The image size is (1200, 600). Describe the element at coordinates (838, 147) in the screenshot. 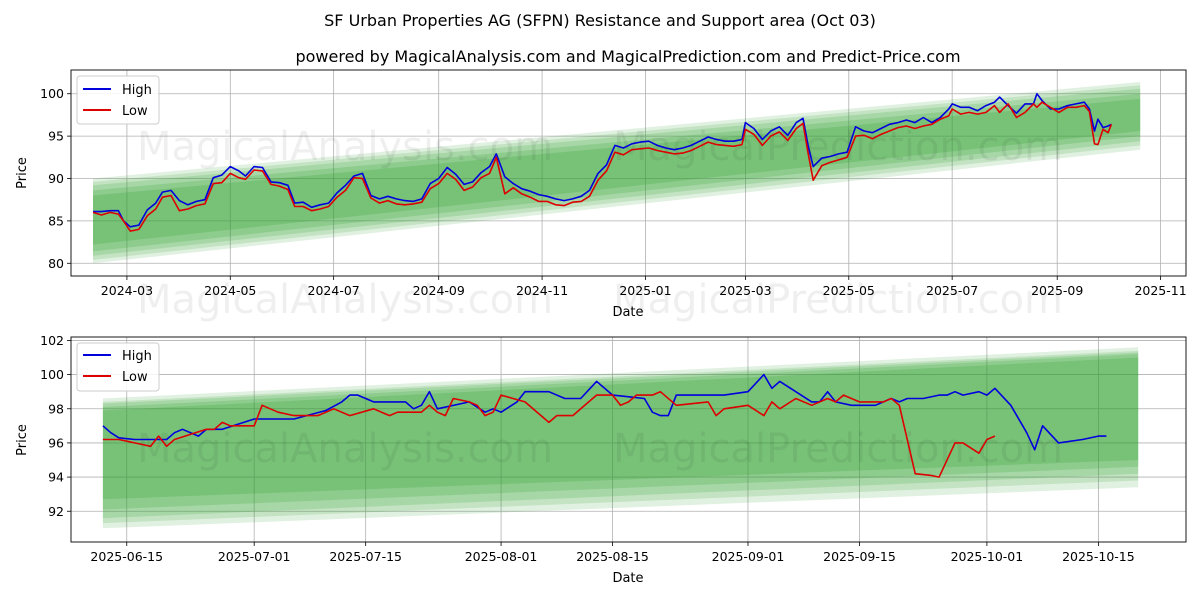

I see `watermark-prediction-top: MagicalPrediction.com` at that location.